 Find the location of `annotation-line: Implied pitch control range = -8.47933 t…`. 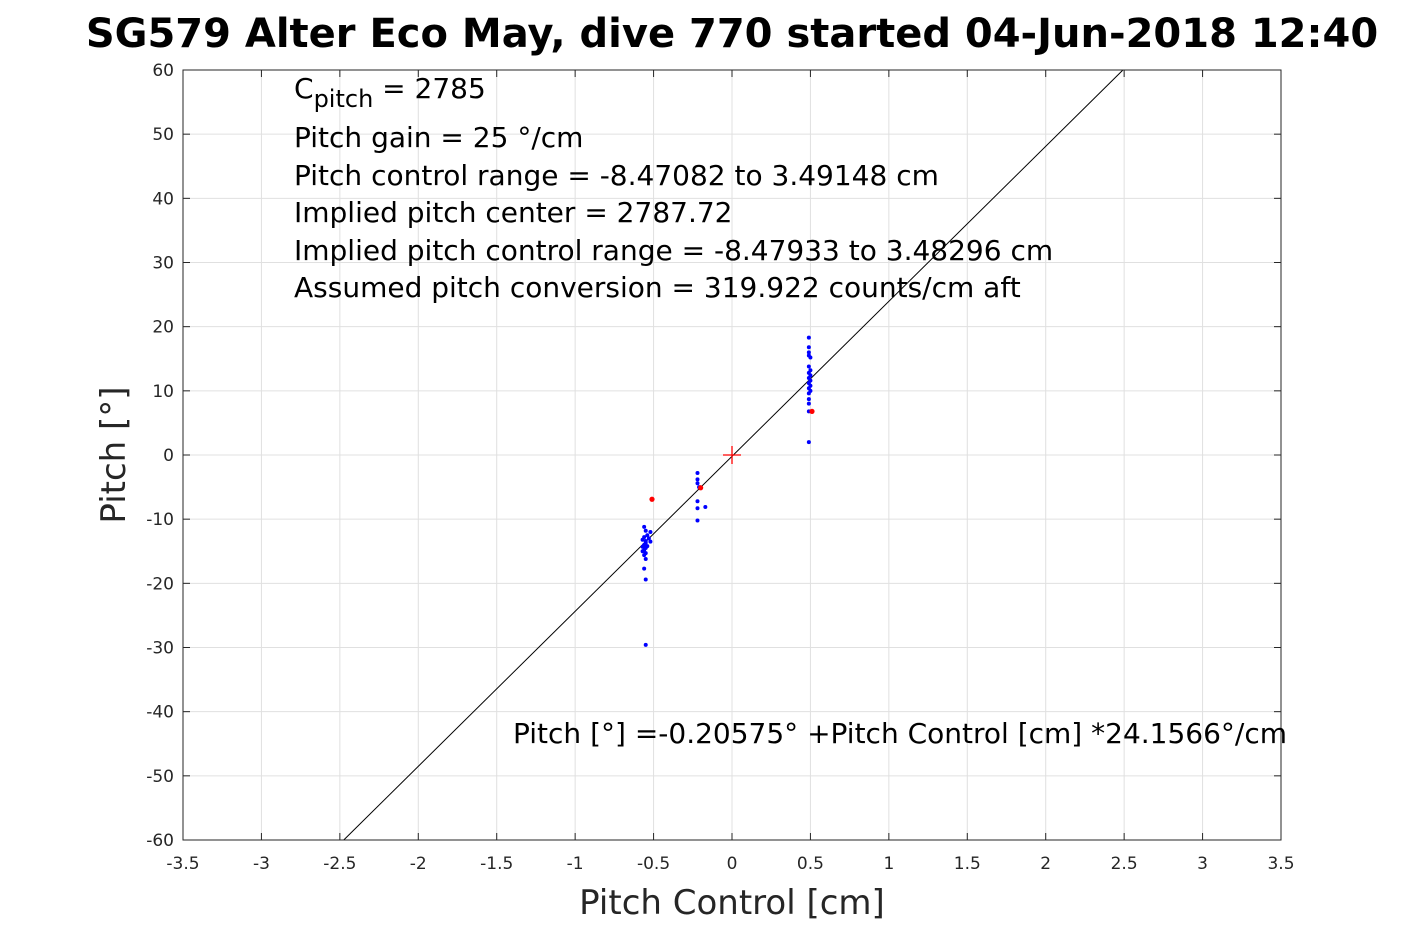

annotation-line: Implied pitch control range = -8.47933 t… is located at coordinates (673, 250).